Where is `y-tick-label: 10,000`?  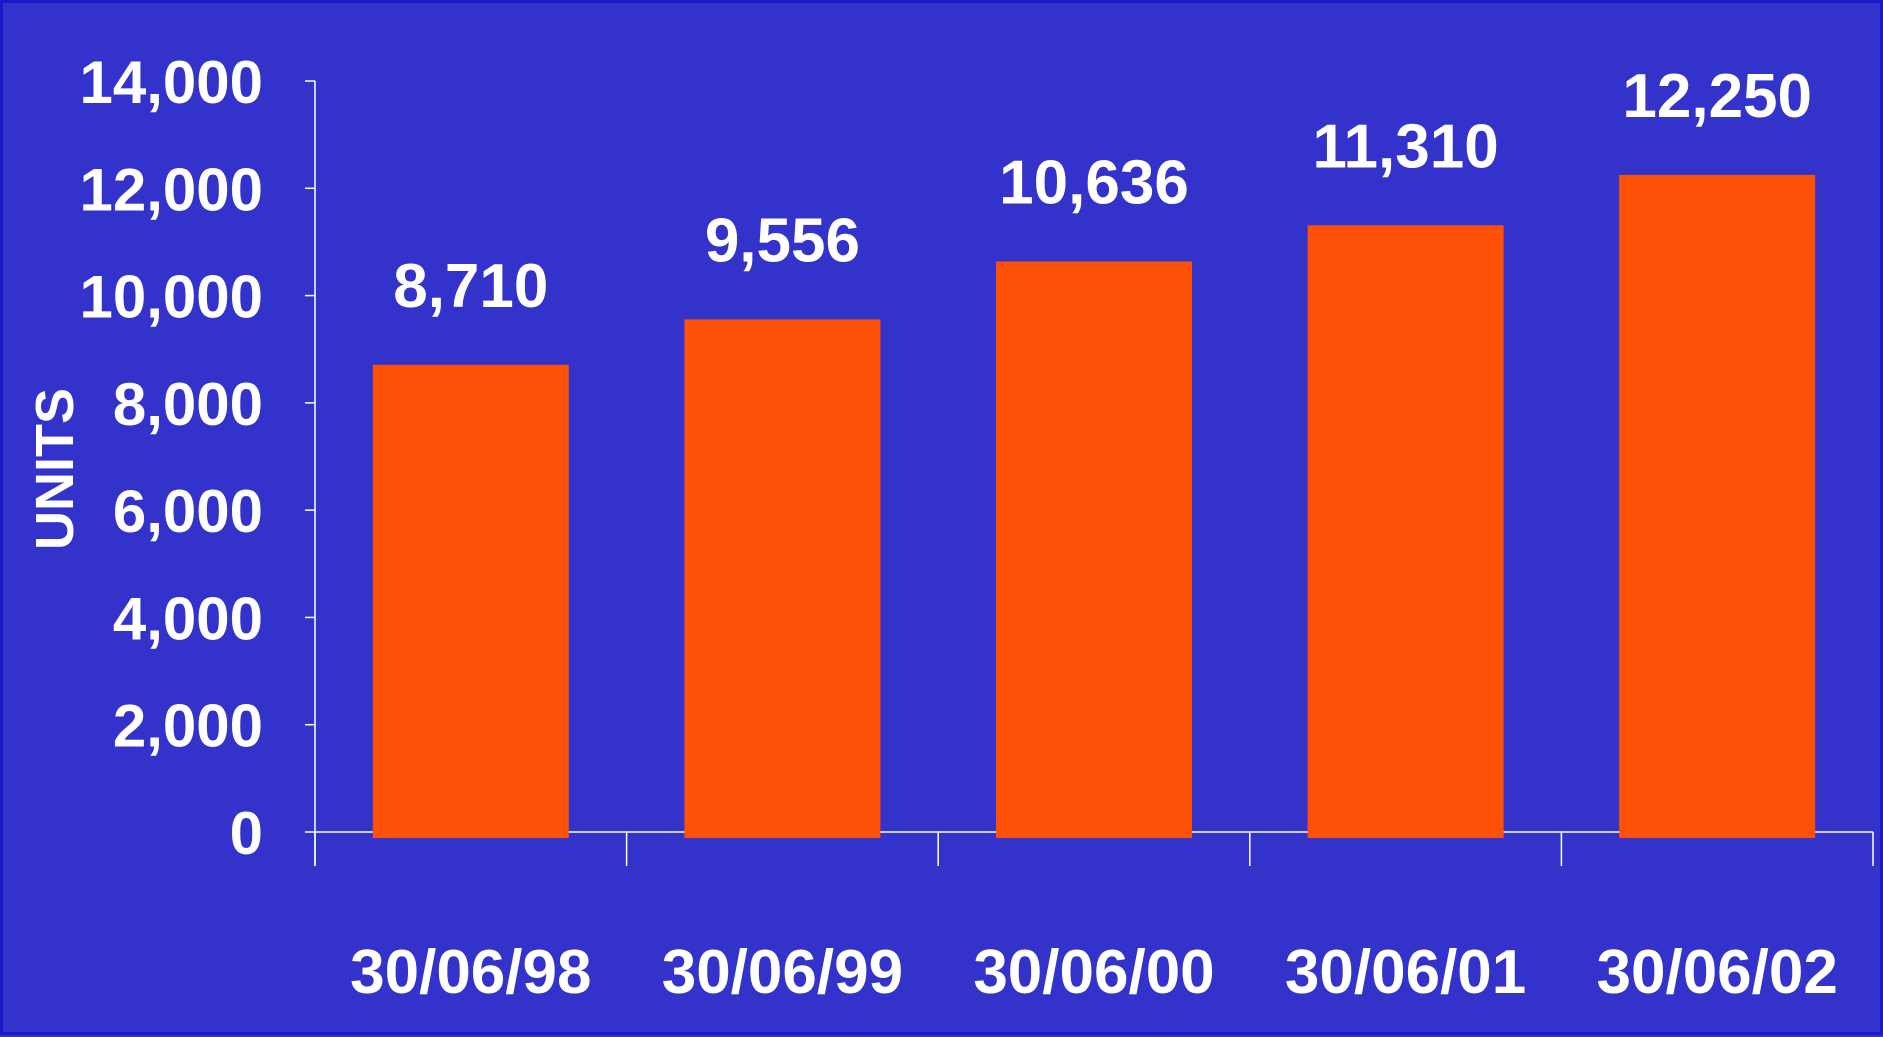 y-tick-label: 10,000 is located at coordinates (171, 297).